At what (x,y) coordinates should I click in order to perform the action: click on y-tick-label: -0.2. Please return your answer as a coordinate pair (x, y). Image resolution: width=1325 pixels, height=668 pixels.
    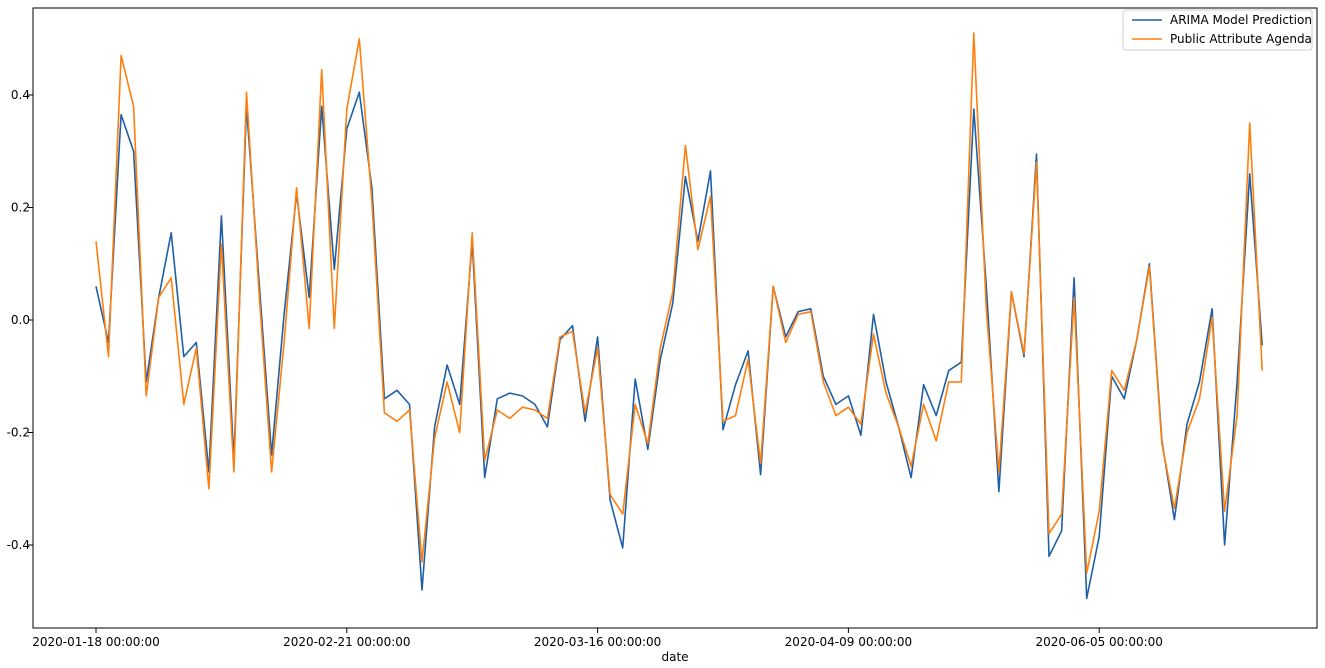
    Looking at the image, I should click on (18, 433).